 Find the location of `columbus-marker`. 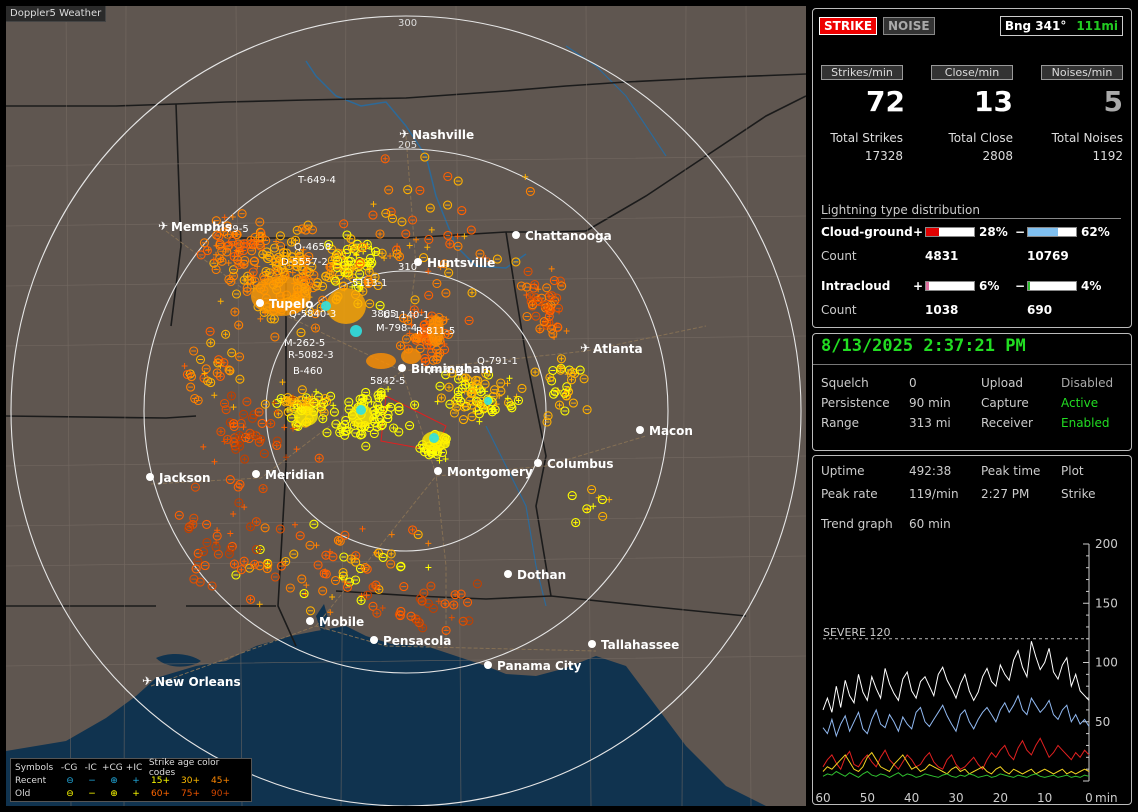

columbus-marker is located at coordinates (538, 463).